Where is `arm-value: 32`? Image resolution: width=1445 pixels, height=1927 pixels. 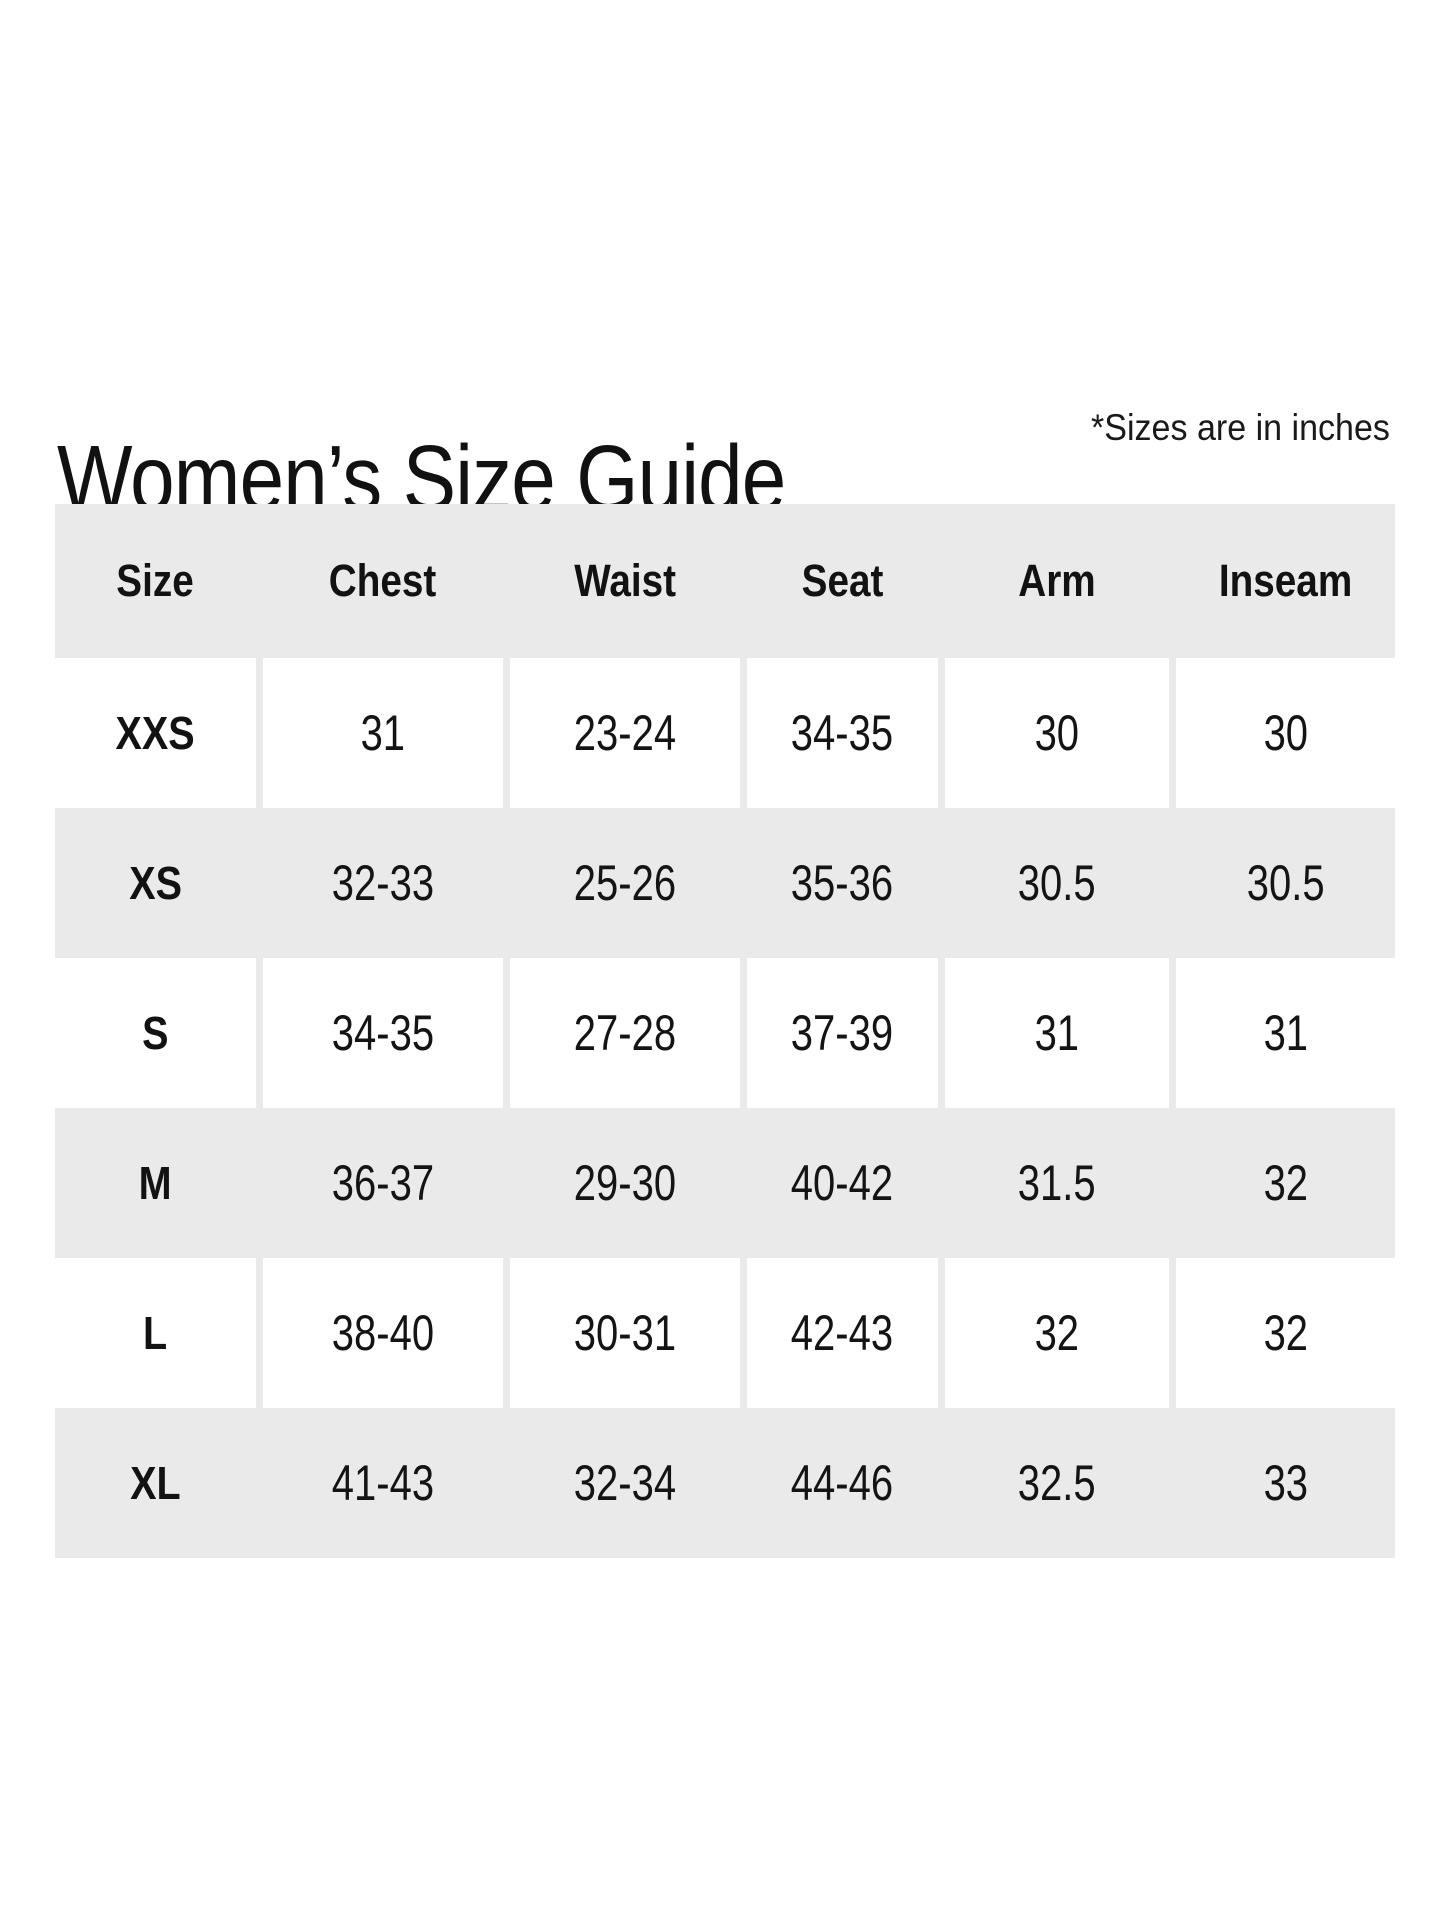
arm-value: 32 is located at coordinates (1057, 1333).